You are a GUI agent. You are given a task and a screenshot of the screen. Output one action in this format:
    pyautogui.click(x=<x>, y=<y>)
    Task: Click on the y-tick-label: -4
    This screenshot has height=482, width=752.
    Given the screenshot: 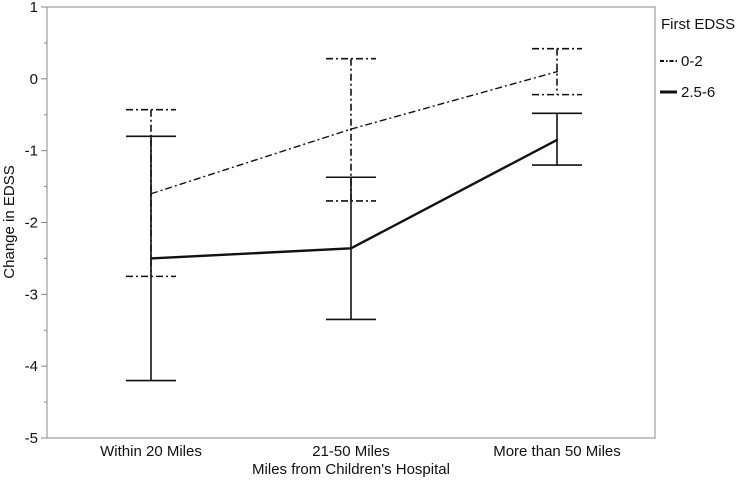 What is the action you would take?
    pyautogui.click(x=31, y=366)
    